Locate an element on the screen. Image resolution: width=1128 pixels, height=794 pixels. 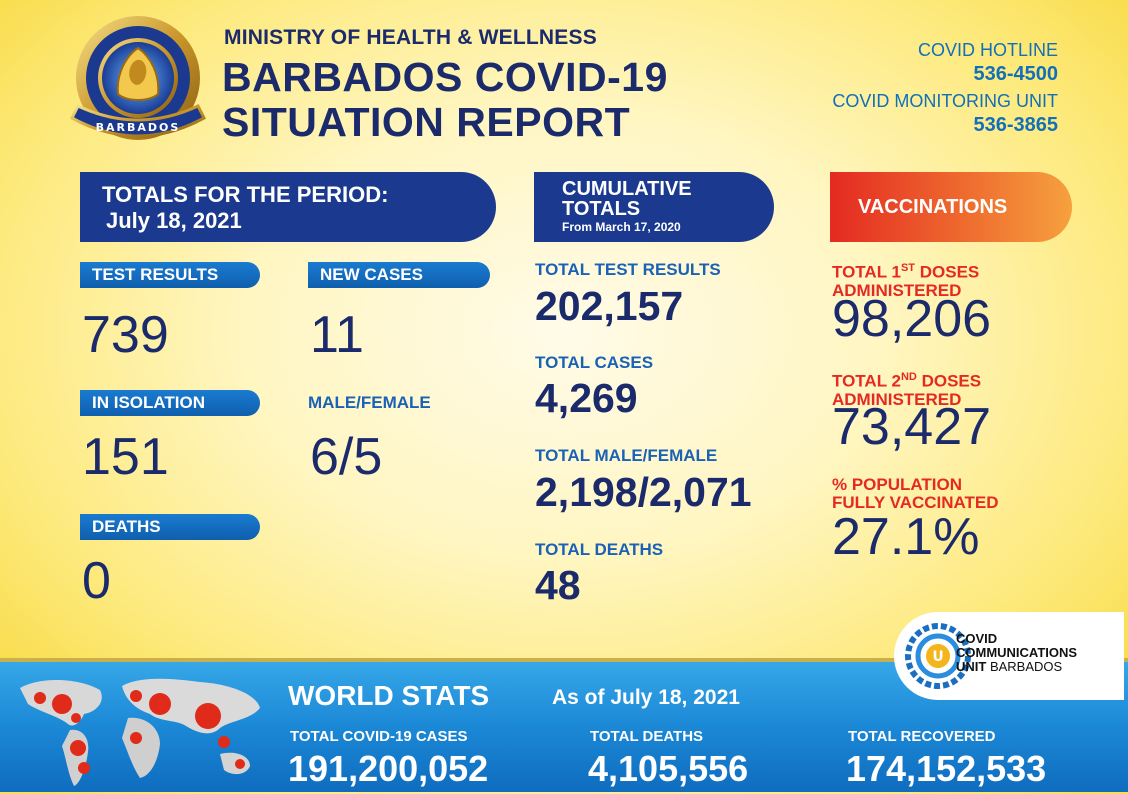
male-female-tag: MALE/FEMALE is located at coordinates (369, 402).